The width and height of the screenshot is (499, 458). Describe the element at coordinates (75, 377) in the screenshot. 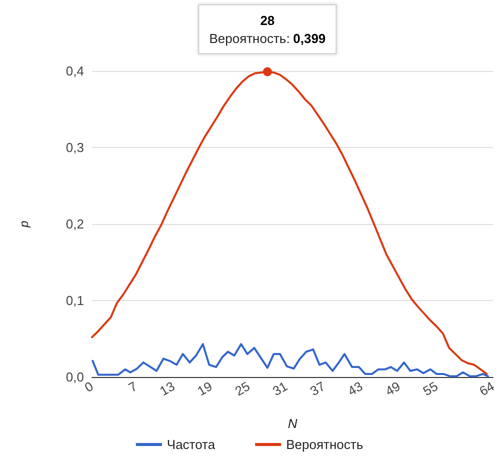

I see `y-tick-label: 0,0` at that location.